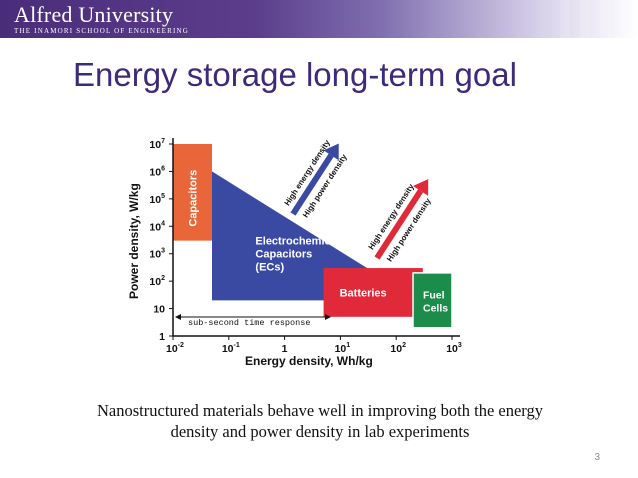 This screenshot has width=638, height=478. What do you see at coordinates (297, 242) in the screenshot?
I see `ecs-label-line: Electrochemical` at bounding box center [297, 242].